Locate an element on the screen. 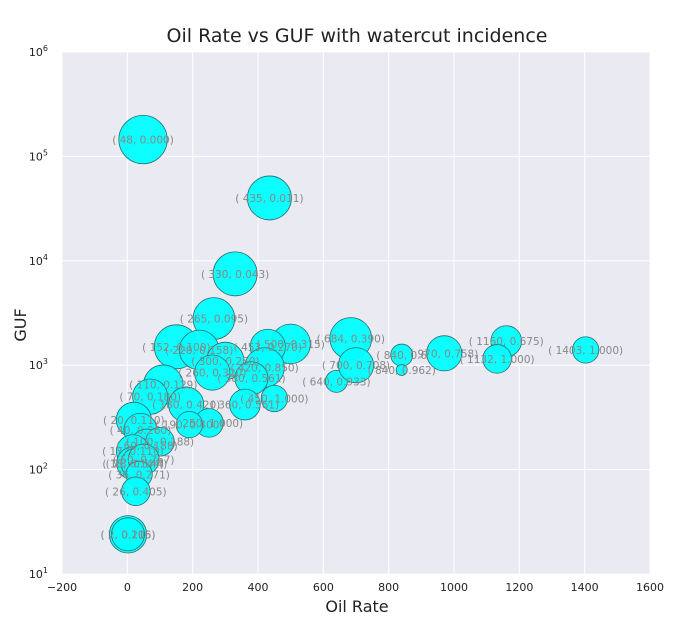 The width and height of the screenshot is (676, 640). point-annotation: ( 220, 0.158) is located at coordinates (199, 351).